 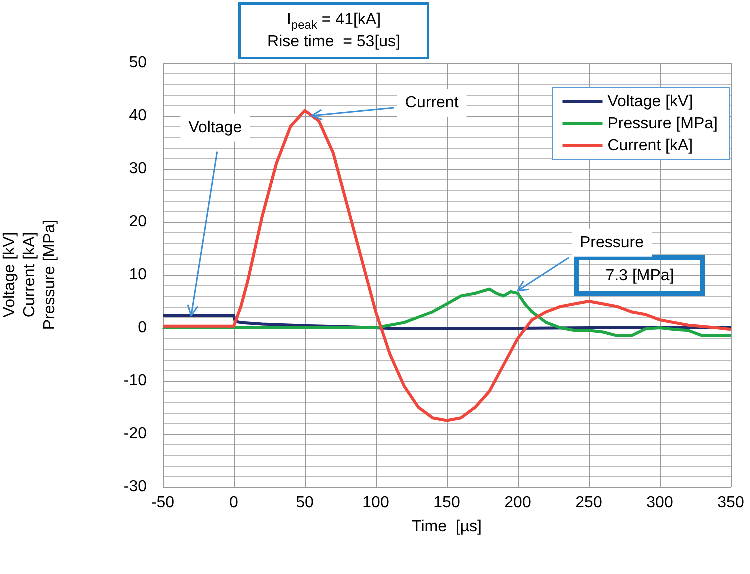 I want to click on y-tick-label: 40, so click(x=138, y=116).